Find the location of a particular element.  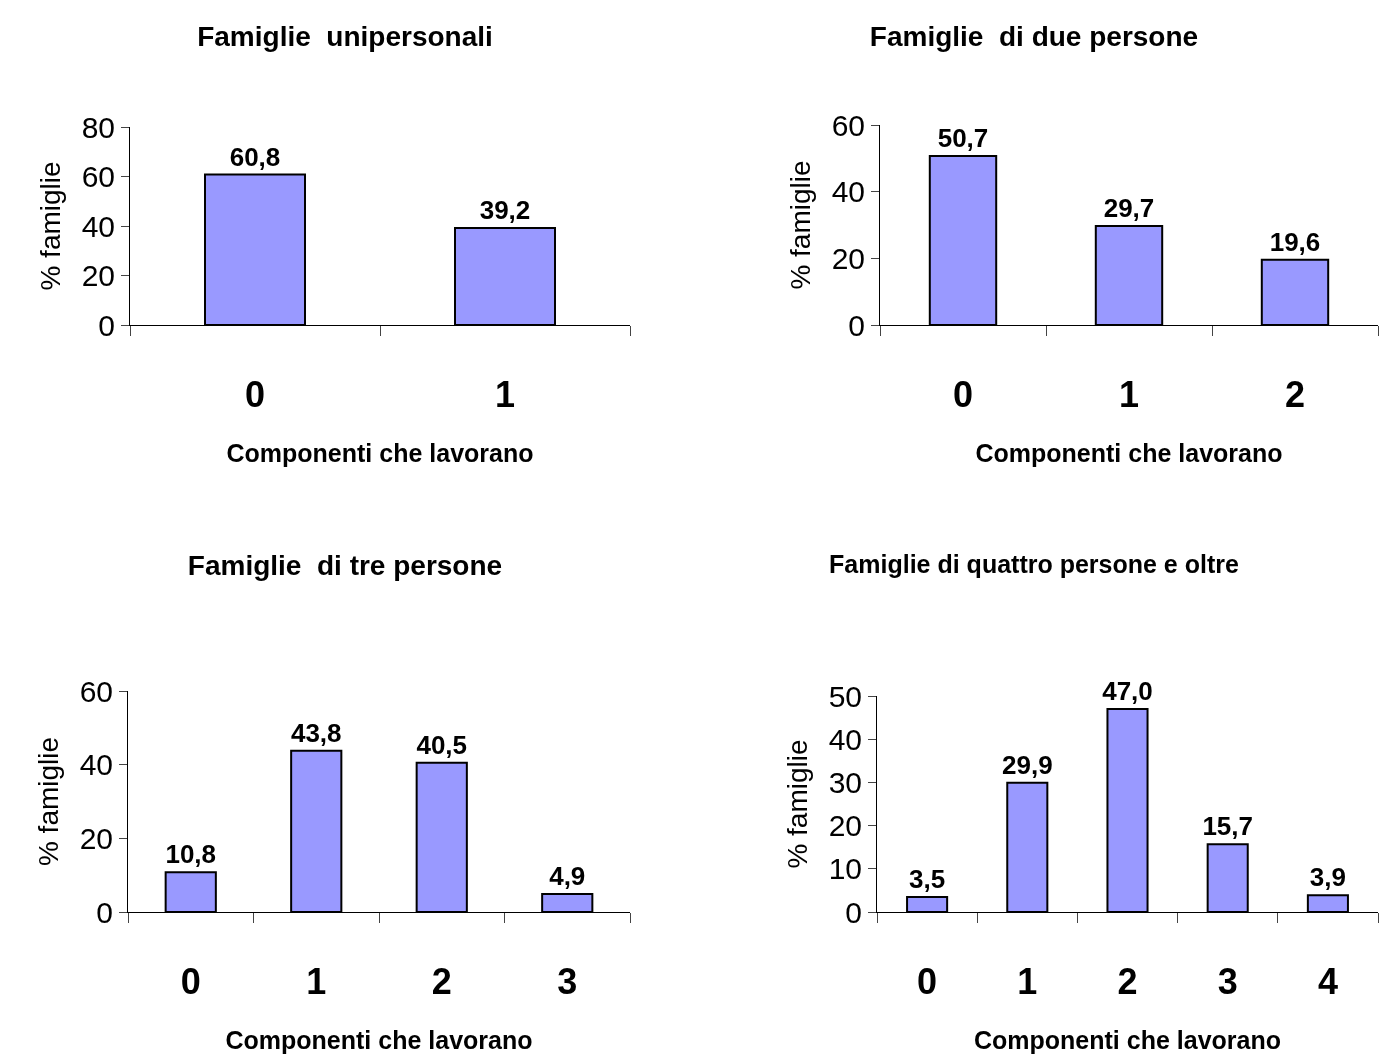

chart-title: Famiglie di quattro persone e oltre is located at coordinates (1034, 563).